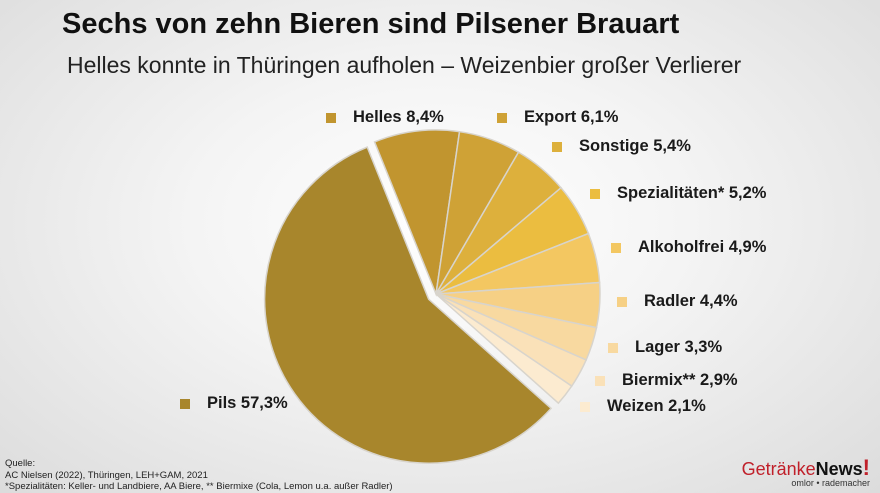  I want to click on slice-label: Export 6,1%, so click(557, 117).